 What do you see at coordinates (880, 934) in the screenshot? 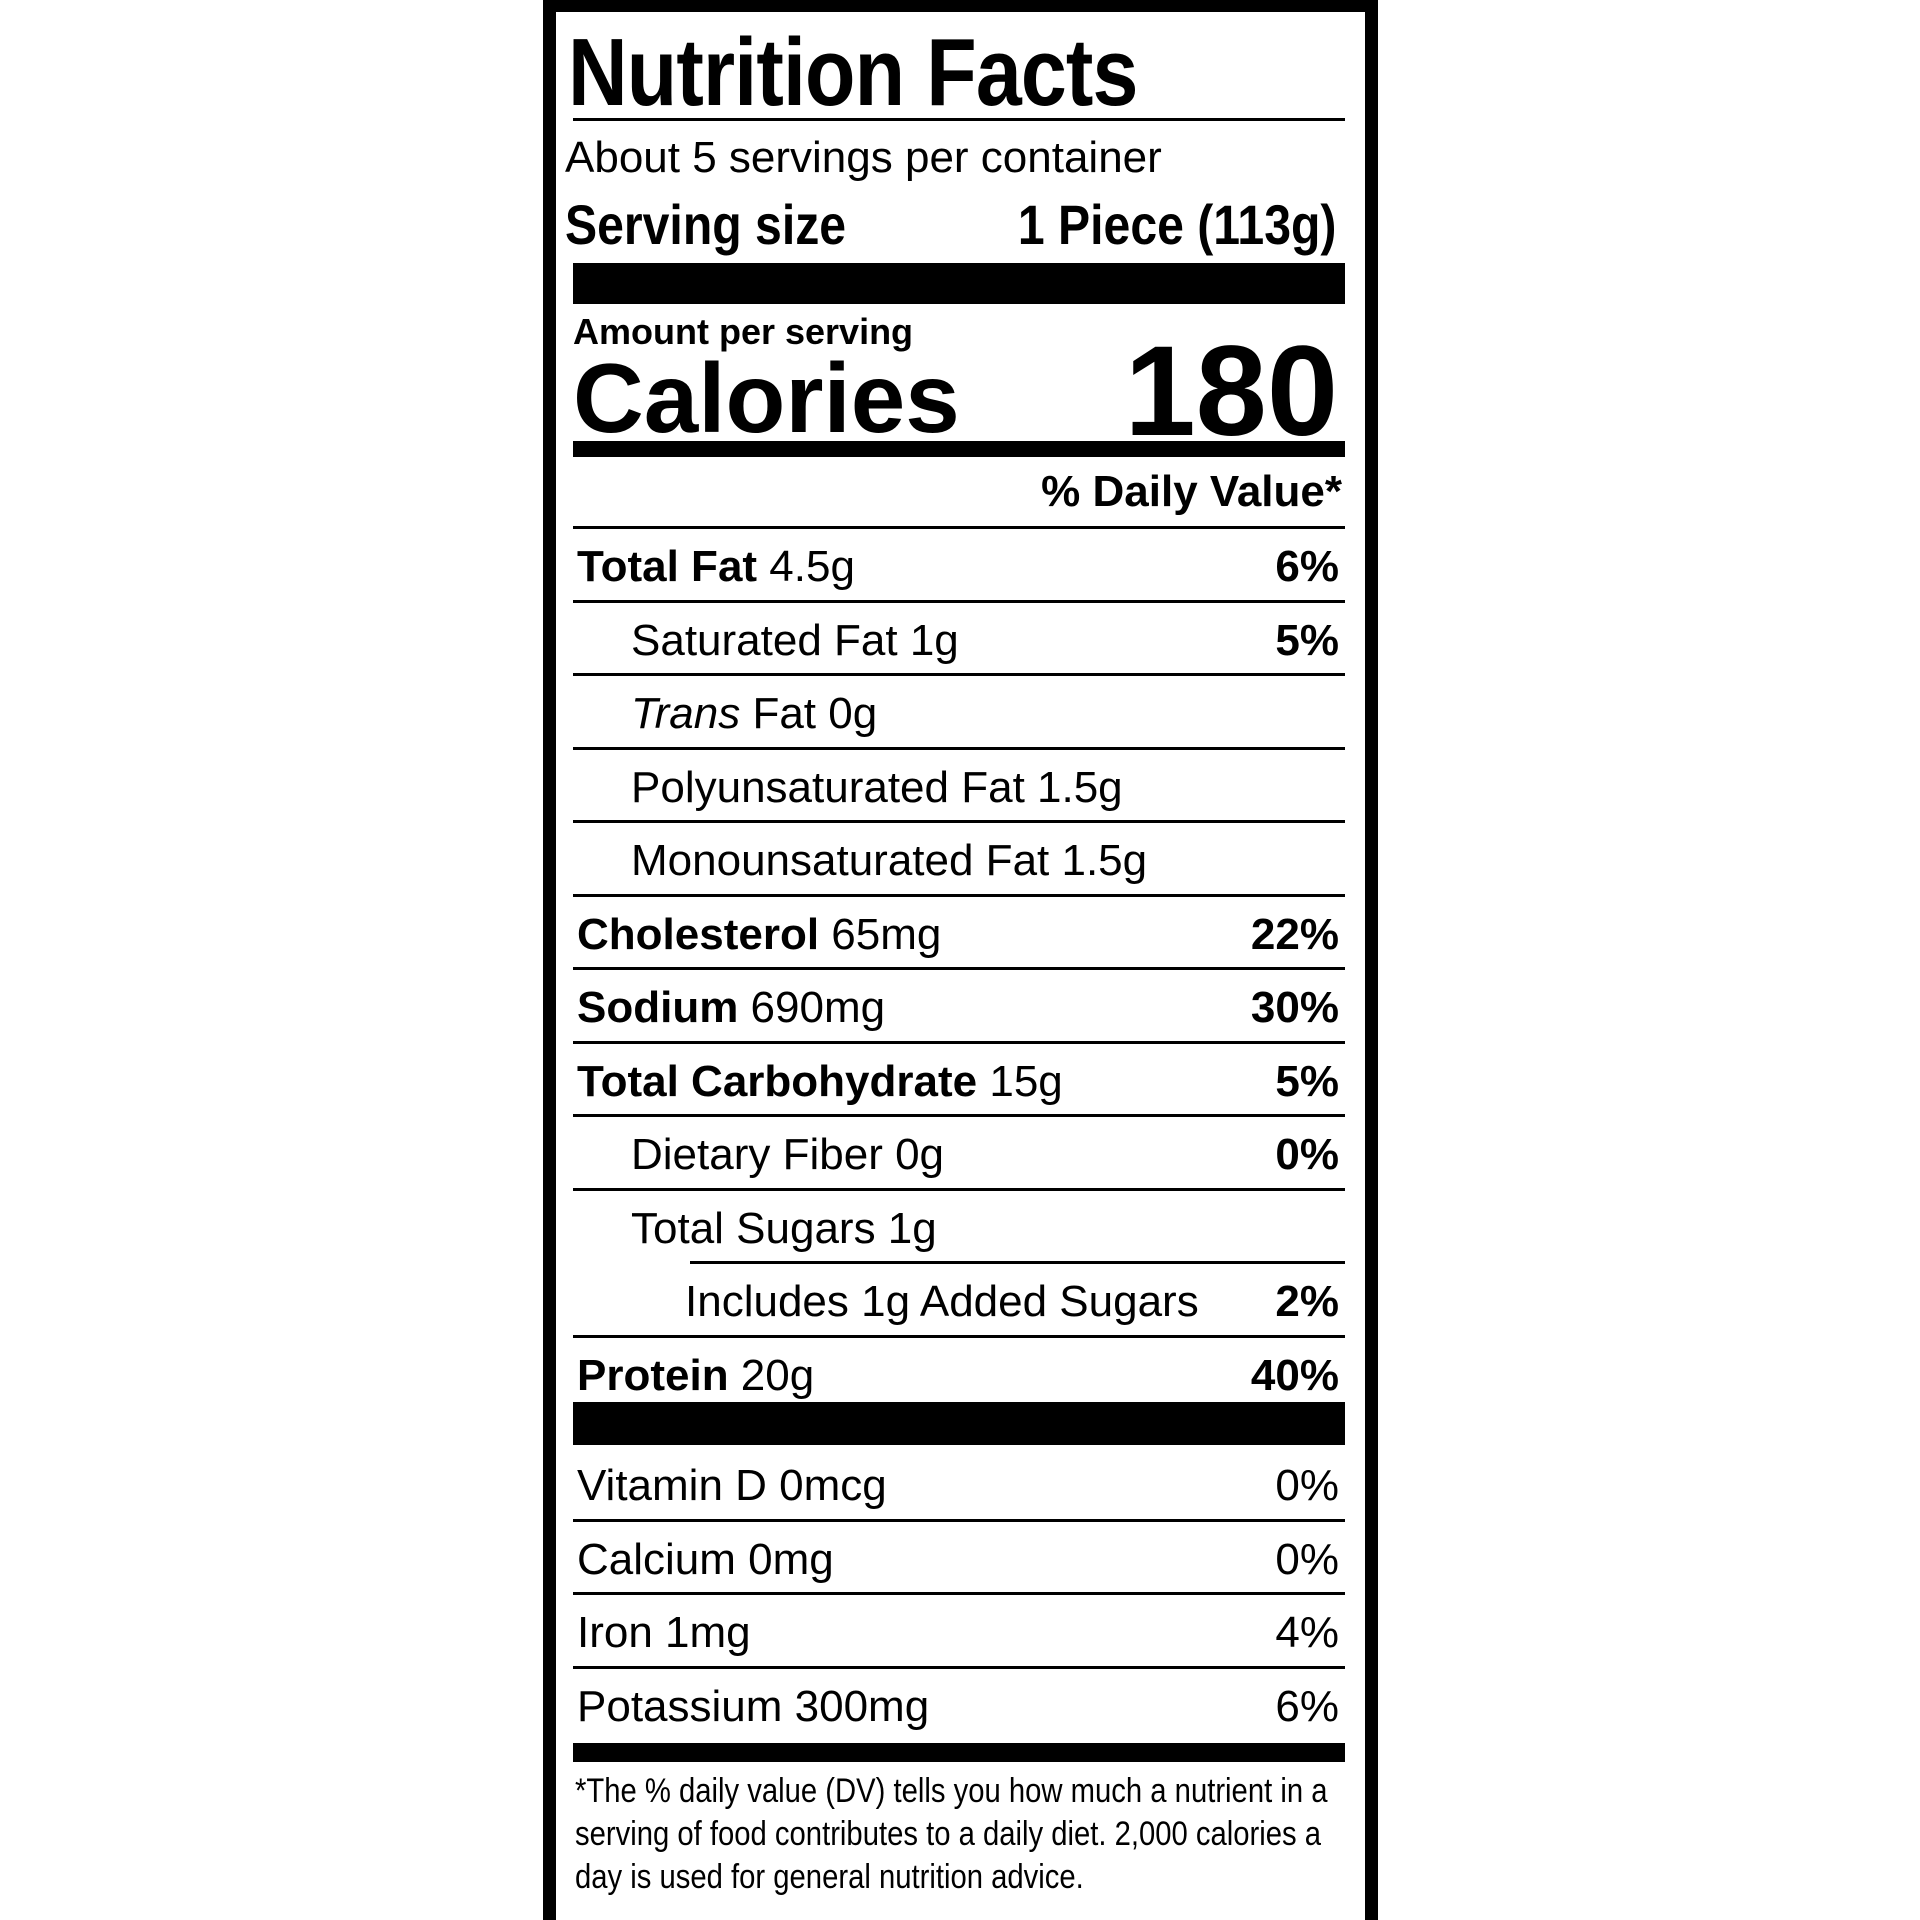
I see `nutrient-amount: 65mg` at bounding box center [880, 934].